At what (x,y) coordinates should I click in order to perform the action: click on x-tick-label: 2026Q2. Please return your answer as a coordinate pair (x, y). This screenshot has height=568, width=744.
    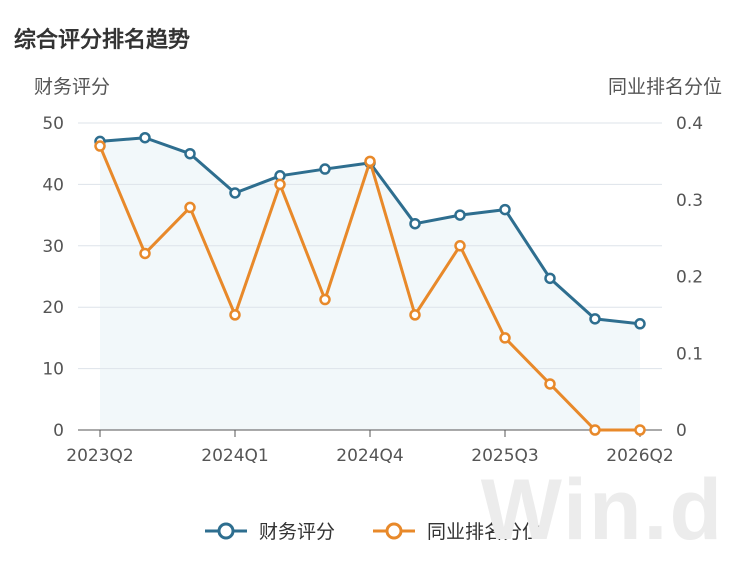
    Looking at the image, I should click on (639, 456).